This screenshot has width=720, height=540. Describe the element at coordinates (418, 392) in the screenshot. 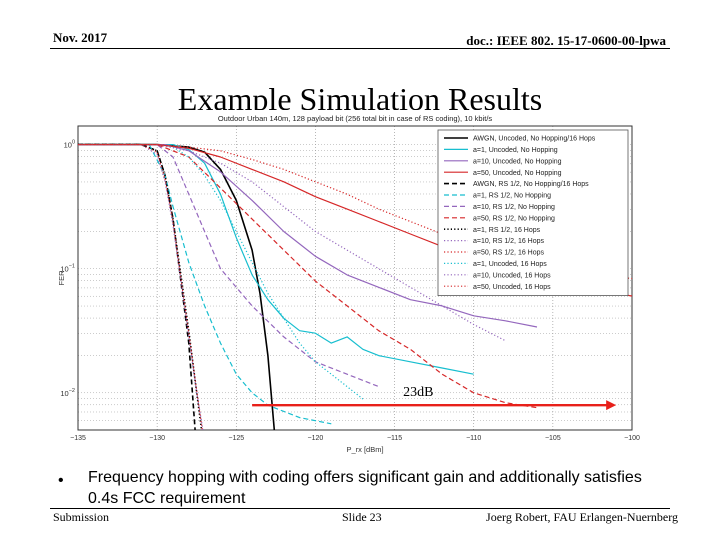

I see `annotation-label: 23dB` at that location.